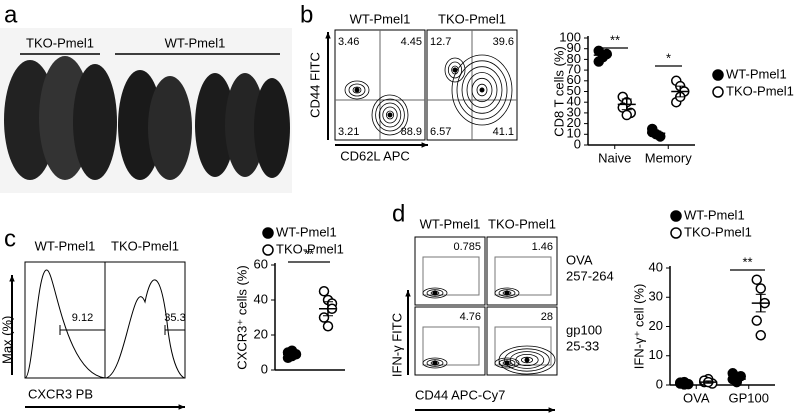  Describe the element at coordinates (174, 318) in the screenshot. I see `gate-percent: 35.3` at that location.